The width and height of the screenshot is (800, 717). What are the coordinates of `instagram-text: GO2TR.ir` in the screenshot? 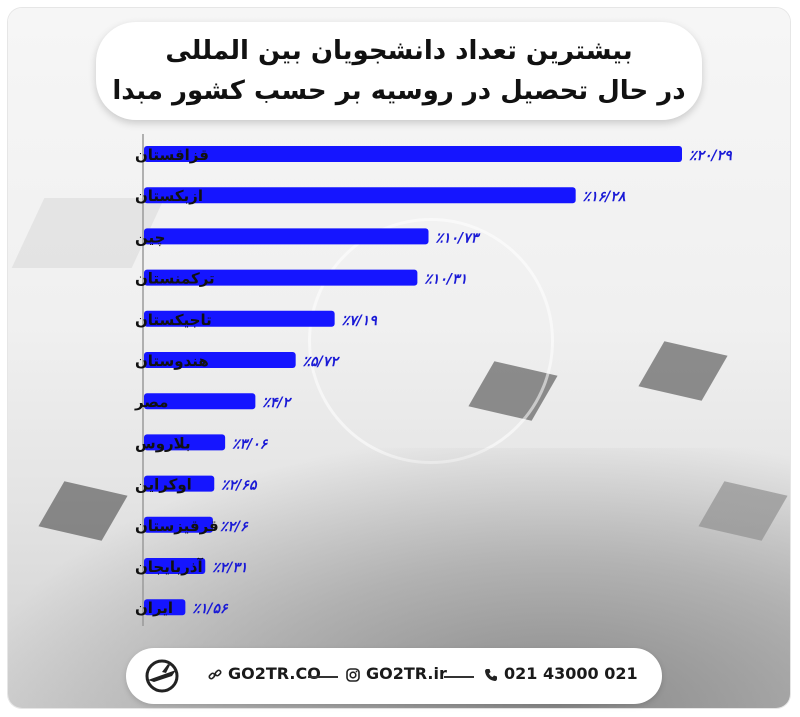 It's located at (406, 673).